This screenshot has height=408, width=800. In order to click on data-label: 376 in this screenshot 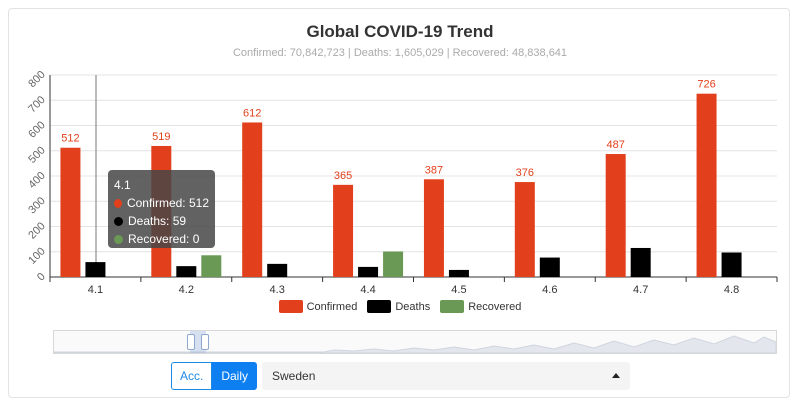, I will do `click(525, 173)`.